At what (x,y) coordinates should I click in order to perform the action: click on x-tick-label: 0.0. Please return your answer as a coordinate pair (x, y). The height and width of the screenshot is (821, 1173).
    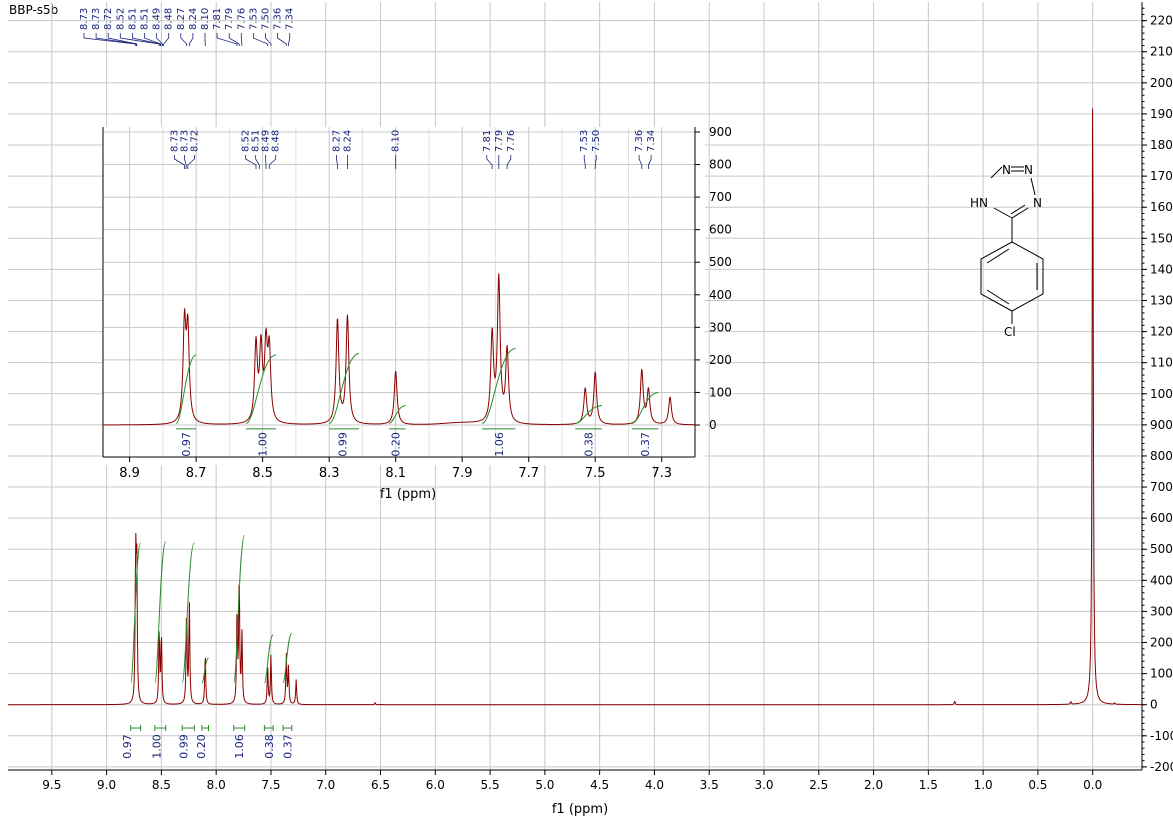
    Looking at the image, I should click on (1092, 785).